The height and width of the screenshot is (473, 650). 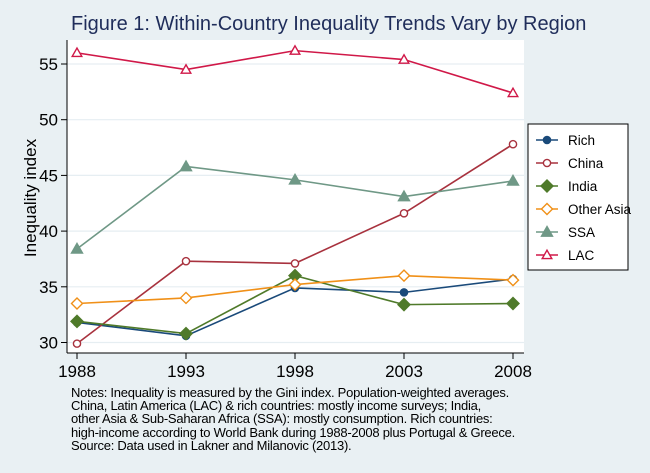 I want to click on legend-label: Rich, so click(x=581, y=140).